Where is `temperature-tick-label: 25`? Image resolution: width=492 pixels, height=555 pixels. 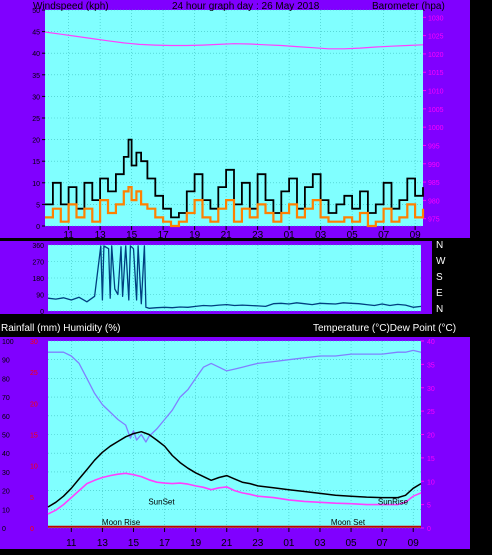
temperature-tick-label: 25 is located at coordinates (431, 412).